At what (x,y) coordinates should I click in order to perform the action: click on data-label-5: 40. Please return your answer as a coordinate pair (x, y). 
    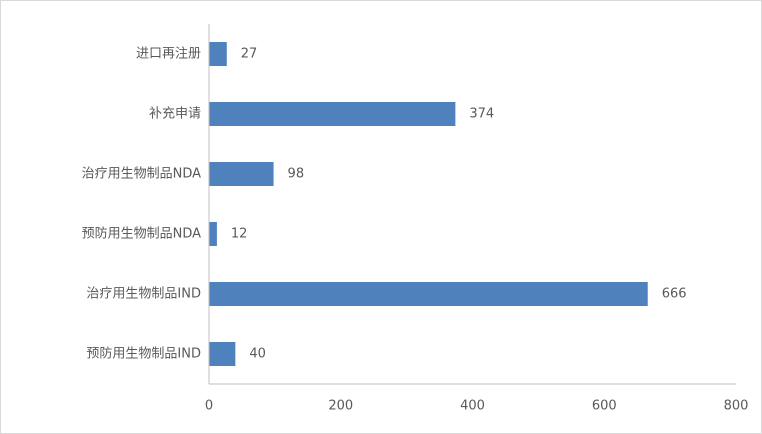
    Looking at the image, I should click on (257, 354).